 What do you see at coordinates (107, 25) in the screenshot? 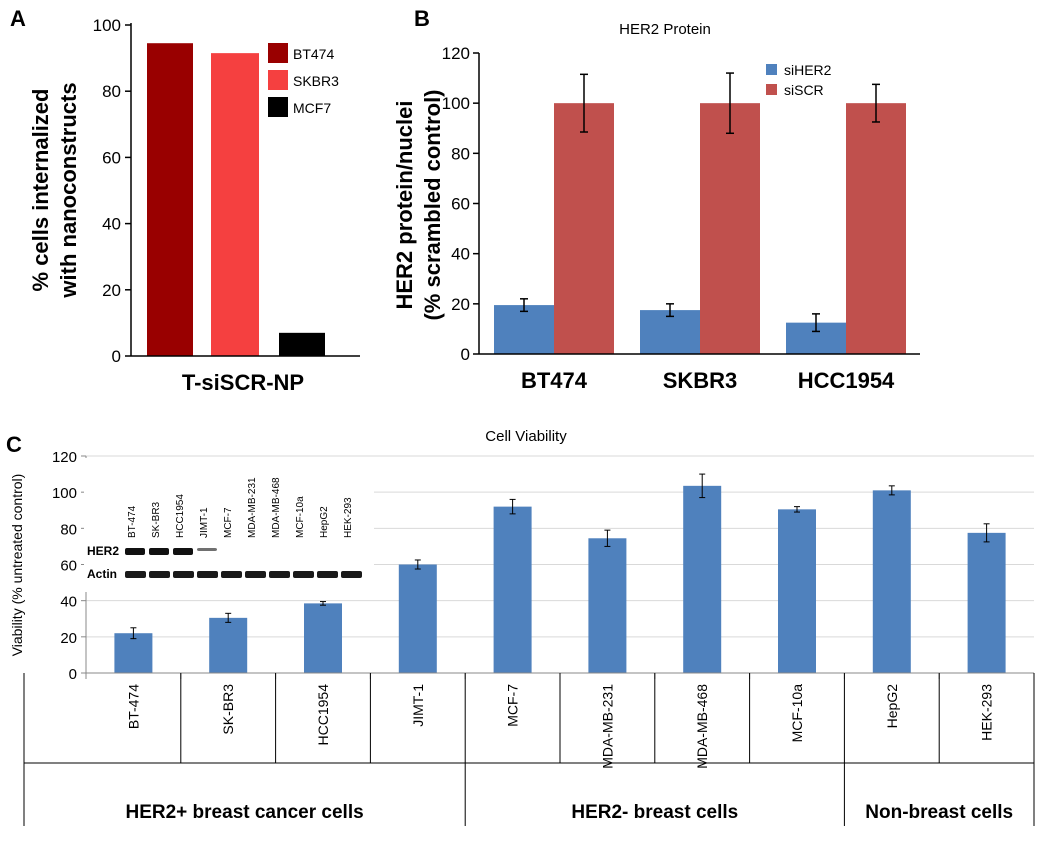
I see `panel-a-y-tick-label: 100` at bounding box center [107, 25].